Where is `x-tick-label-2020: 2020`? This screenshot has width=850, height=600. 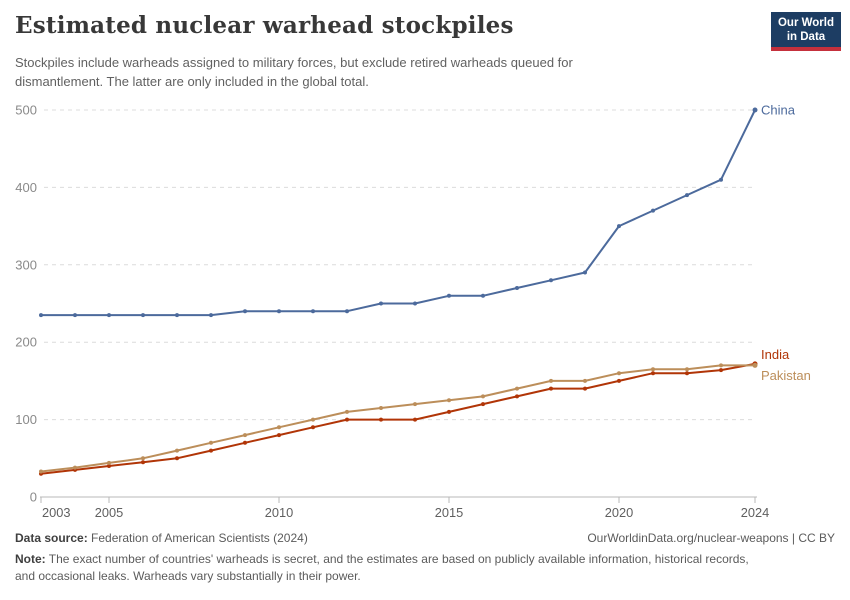
x-tick-label-2020: 2020 is located at coordinates (619, 512).